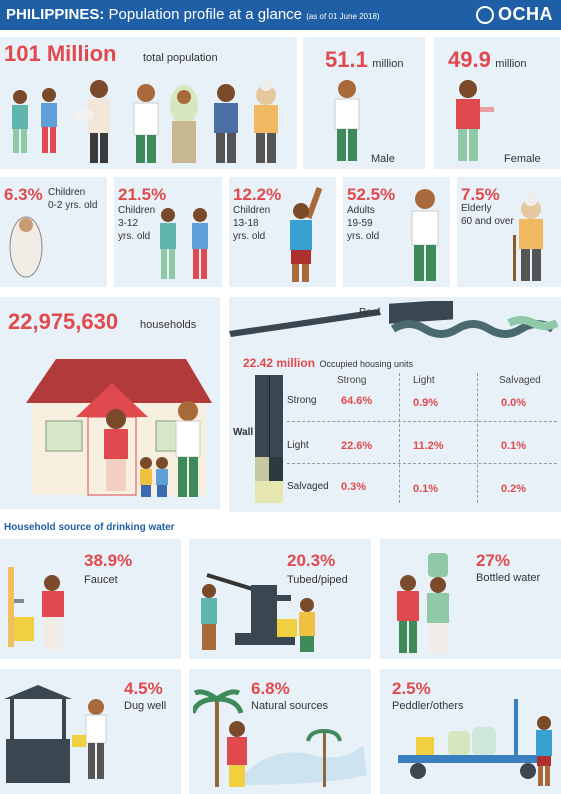 The image size is (561, 794). I want to click on house-family-illustration, so click(114, 428).